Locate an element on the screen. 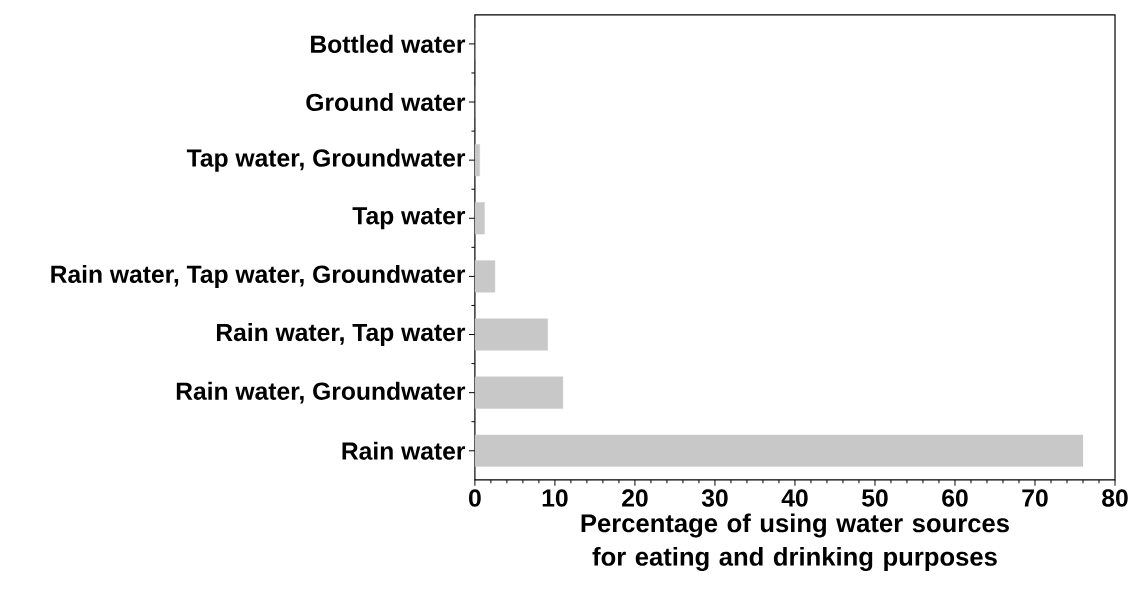 The width and height of the screenshot is (1132, 608). x-tick-label: 10 is located at coordinates (555, 498).